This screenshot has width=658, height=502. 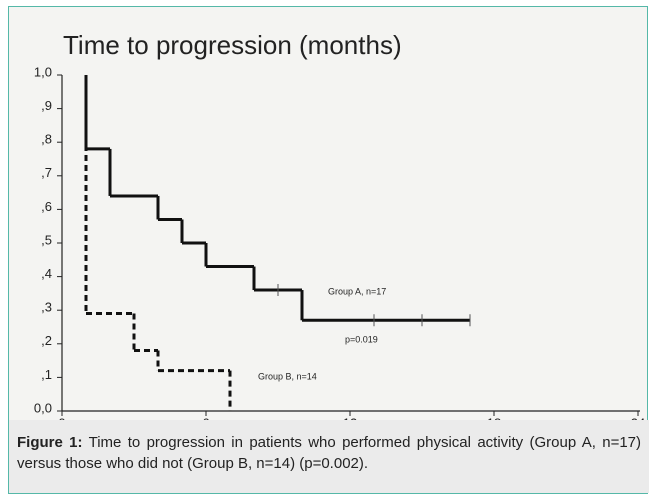 What do you see at coordinates (638, 417) in the screenshot?
I see `x-tick-label: 24` at bounding box center [638, 417].